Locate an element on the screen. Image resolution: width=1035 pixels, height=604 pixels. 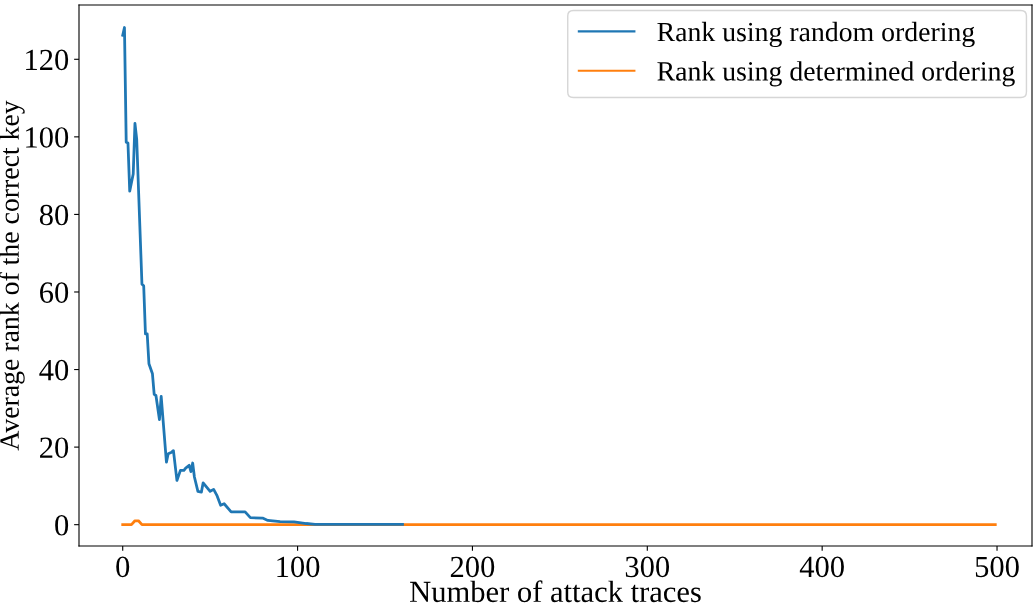
x-tick-label: 300 is located at coordinates (647, 567).